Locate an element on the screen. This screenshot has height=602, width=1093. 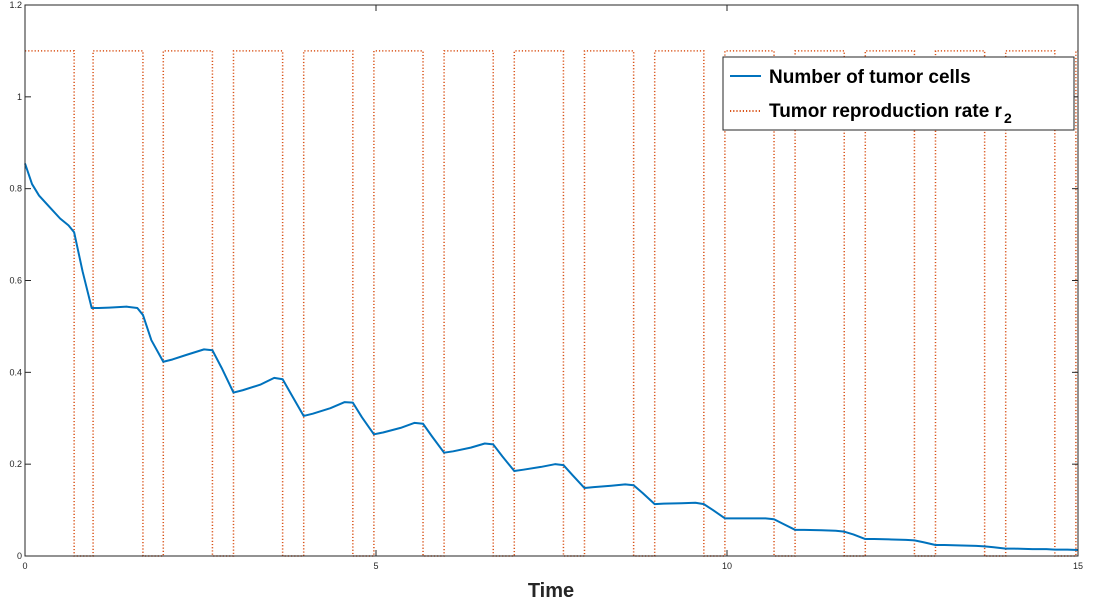
x-tick-label: 10 is located at coordinates (727, 566).